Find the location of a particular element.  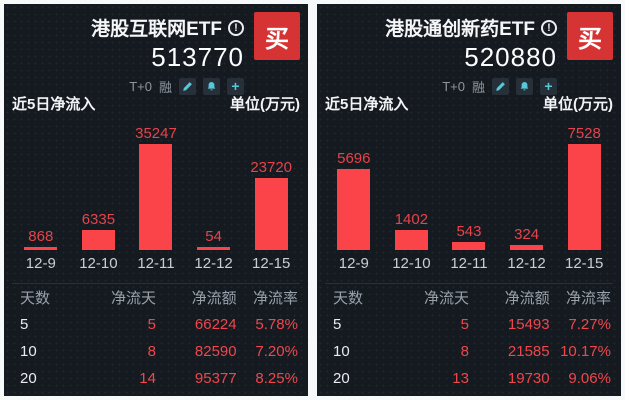

table-cell: 66224 is located at coordinates (215, 324).